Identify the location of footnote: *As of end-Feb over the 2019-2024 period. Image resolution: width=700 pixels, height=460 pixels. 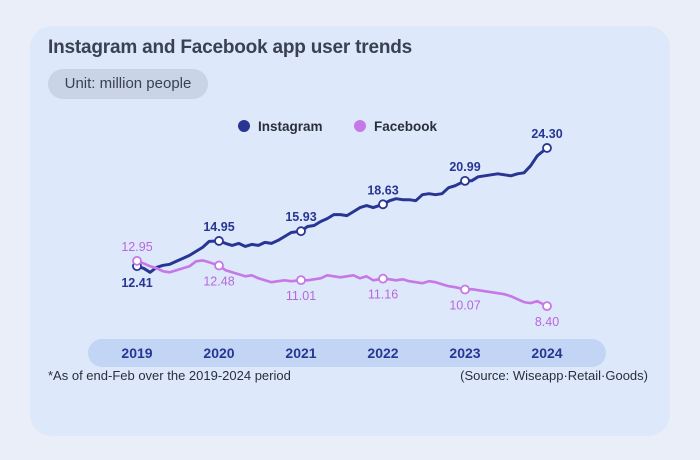
(169, 375).